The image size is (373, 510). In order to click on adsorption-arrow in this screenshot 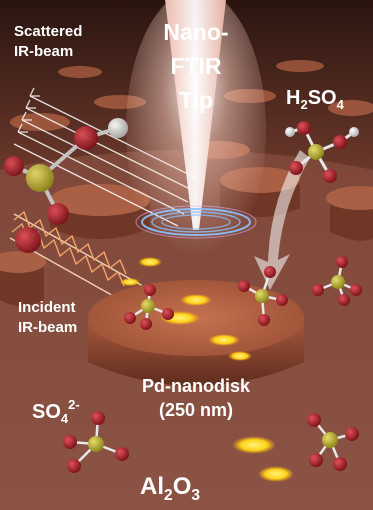, I will do `click(282, 220)`.